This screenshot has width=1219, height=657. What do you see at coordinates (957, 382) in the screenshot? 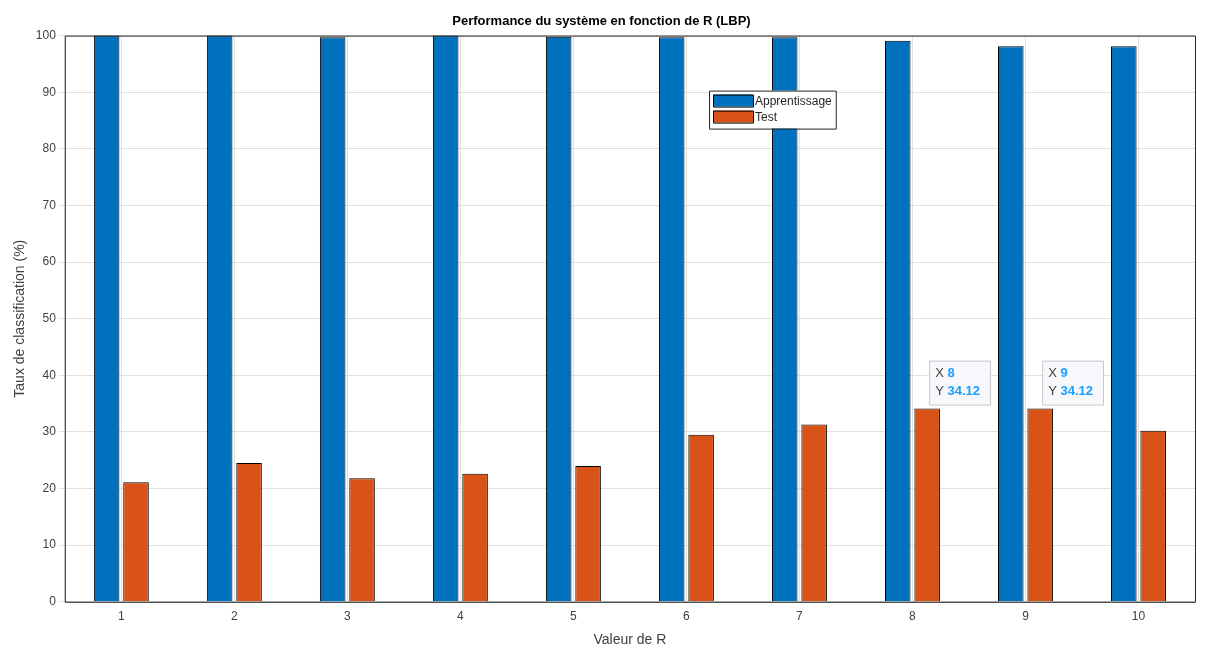
I see `annotation: X 8 Y 34.12` at bounding box center [957, 382].